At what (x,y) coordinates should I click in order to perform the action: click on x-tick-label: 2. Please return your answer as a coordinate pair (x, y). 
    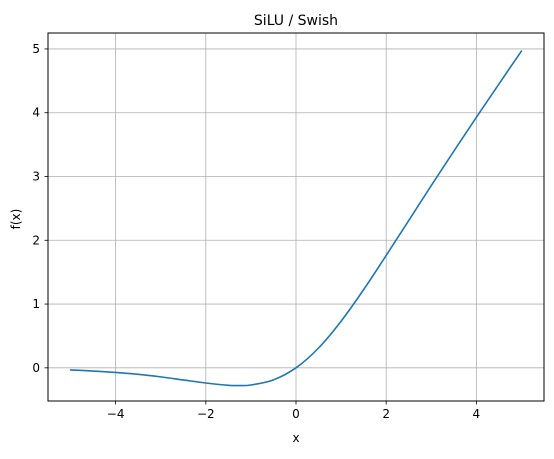
    Looking at the image, I should click on (386, 414).